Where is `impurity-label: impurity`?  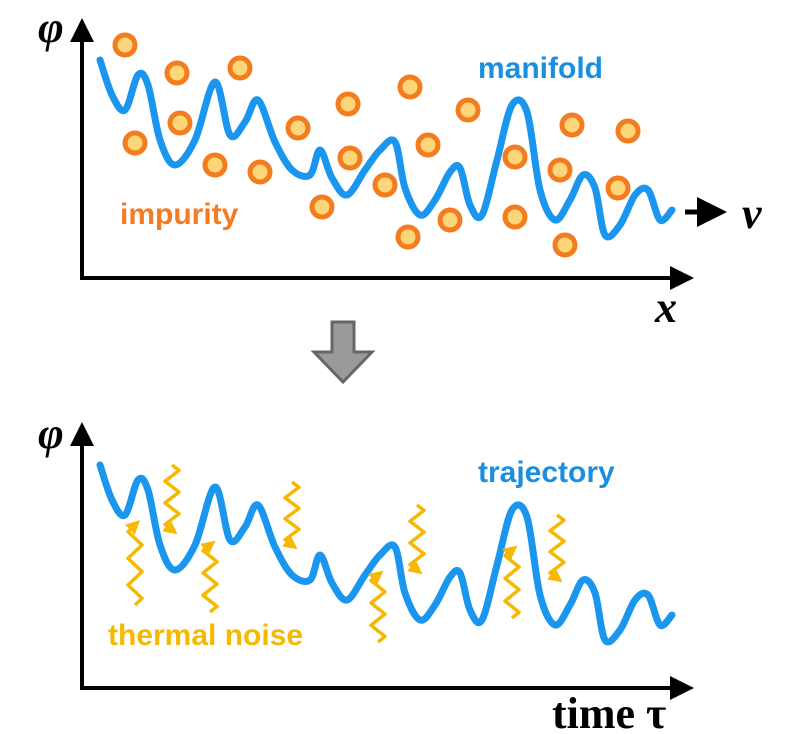 impurity-label: impurity is located at coordinates (179, 214).